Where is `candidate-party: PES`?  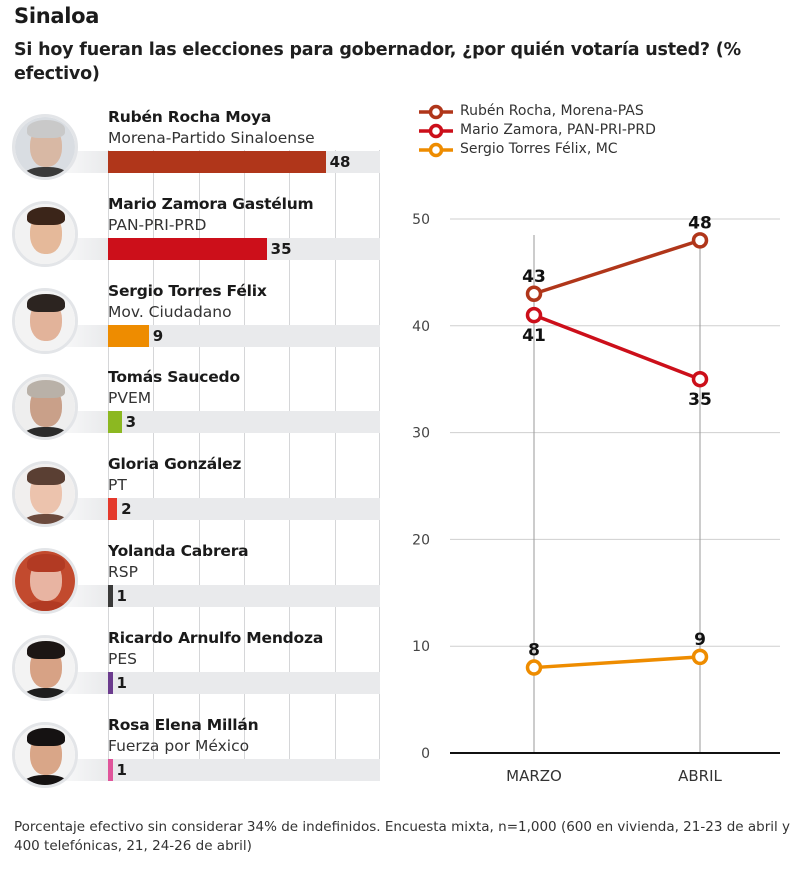 candidate-party: PES is located at coordinates (122, 658).